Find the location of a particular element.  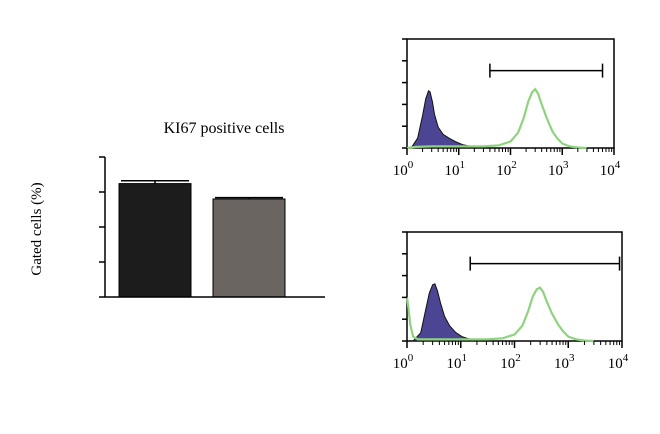

histogram-panel-ems: 10⁰ 10¹ 10² 10³ 10⁴ is located at coordinates (511, 301).